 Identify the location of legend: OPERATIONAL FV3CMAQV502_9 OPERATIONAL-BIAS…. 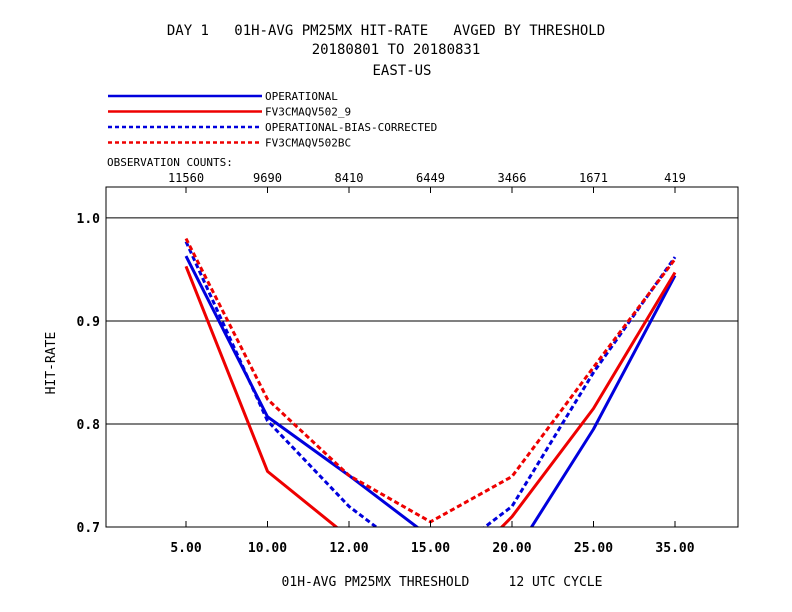
(272, 120).